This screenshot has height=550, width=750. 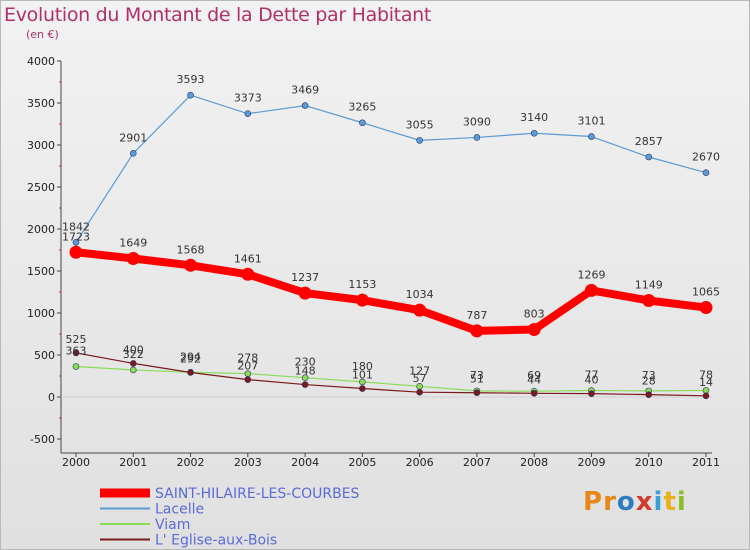 What do you see at coordinates (706, 374) in the screenshot?
I see `data-label: 78` at bounding box center [706, 374].